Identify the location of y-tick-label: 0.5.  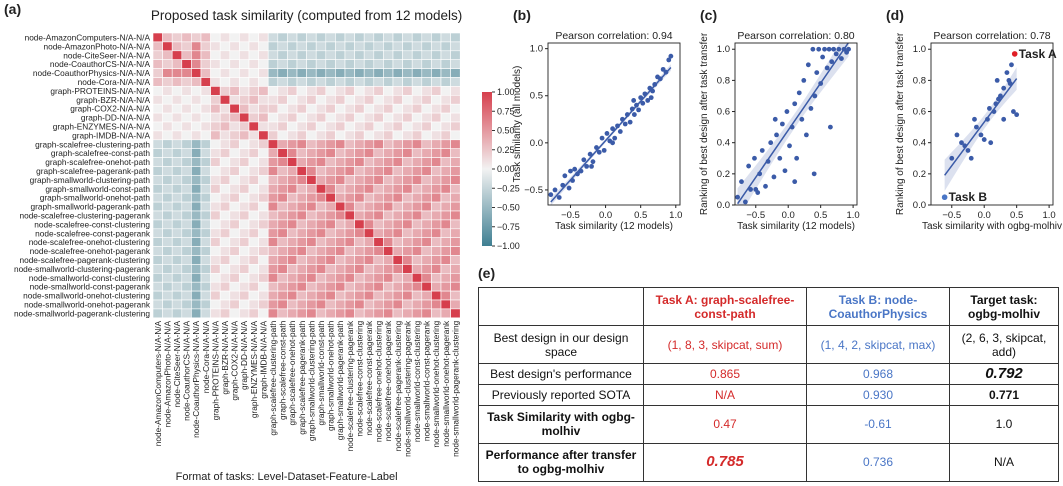
(536, 96).